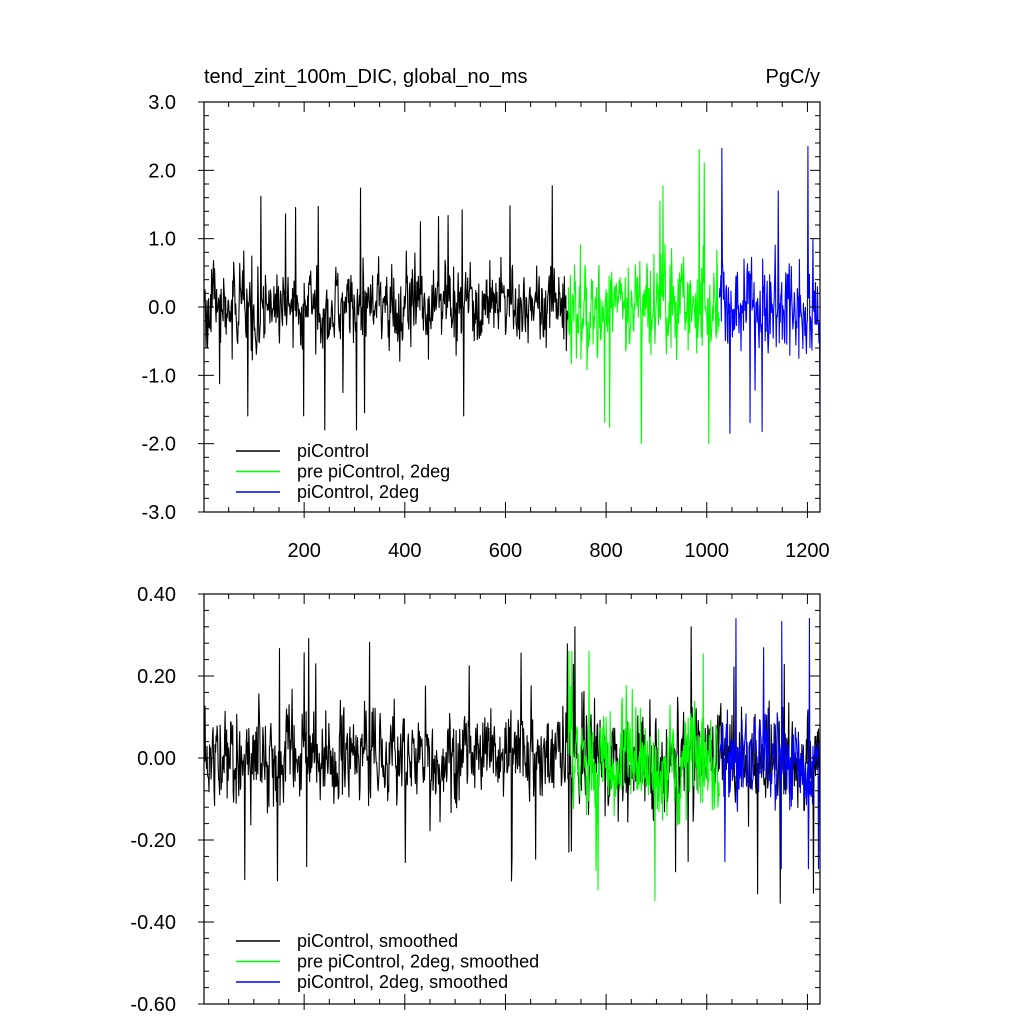 The height and width of the screenshot is (1024, 1024). I want to click on series-line-picontrol, so click(386, 308).